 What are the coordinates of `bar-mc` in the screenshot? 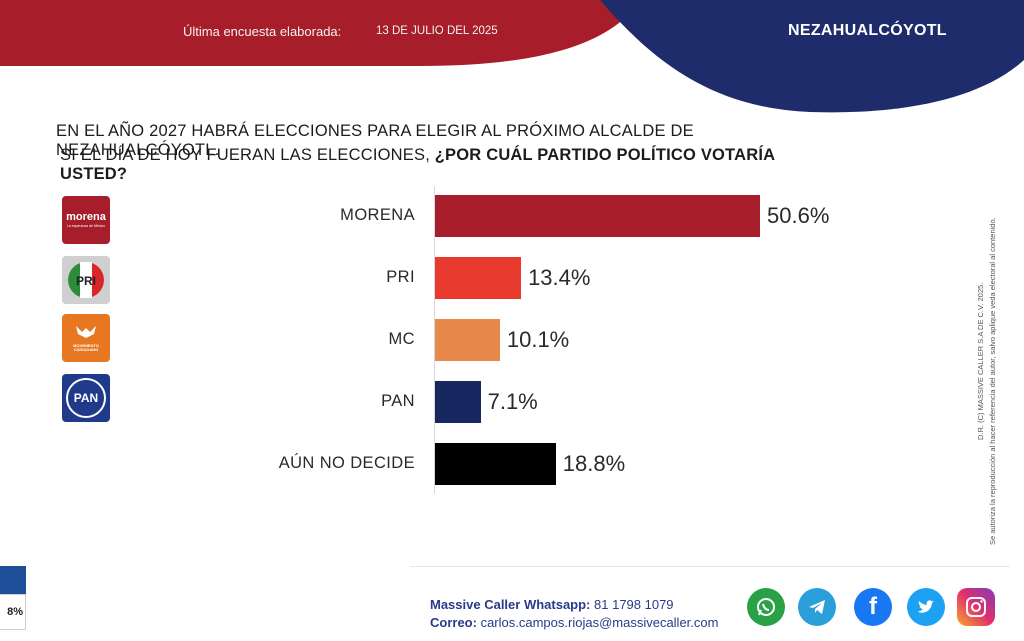 It's located at (467, 340).